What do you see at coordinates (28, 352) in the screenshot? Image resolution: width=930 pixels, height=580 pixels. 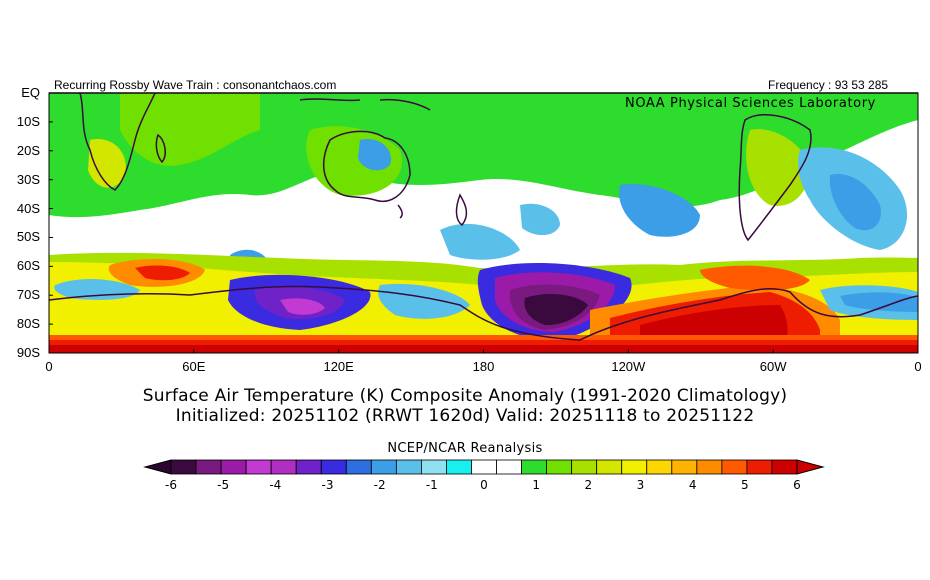 I see `lat-label: 90S` at bounding box center [28, 352].